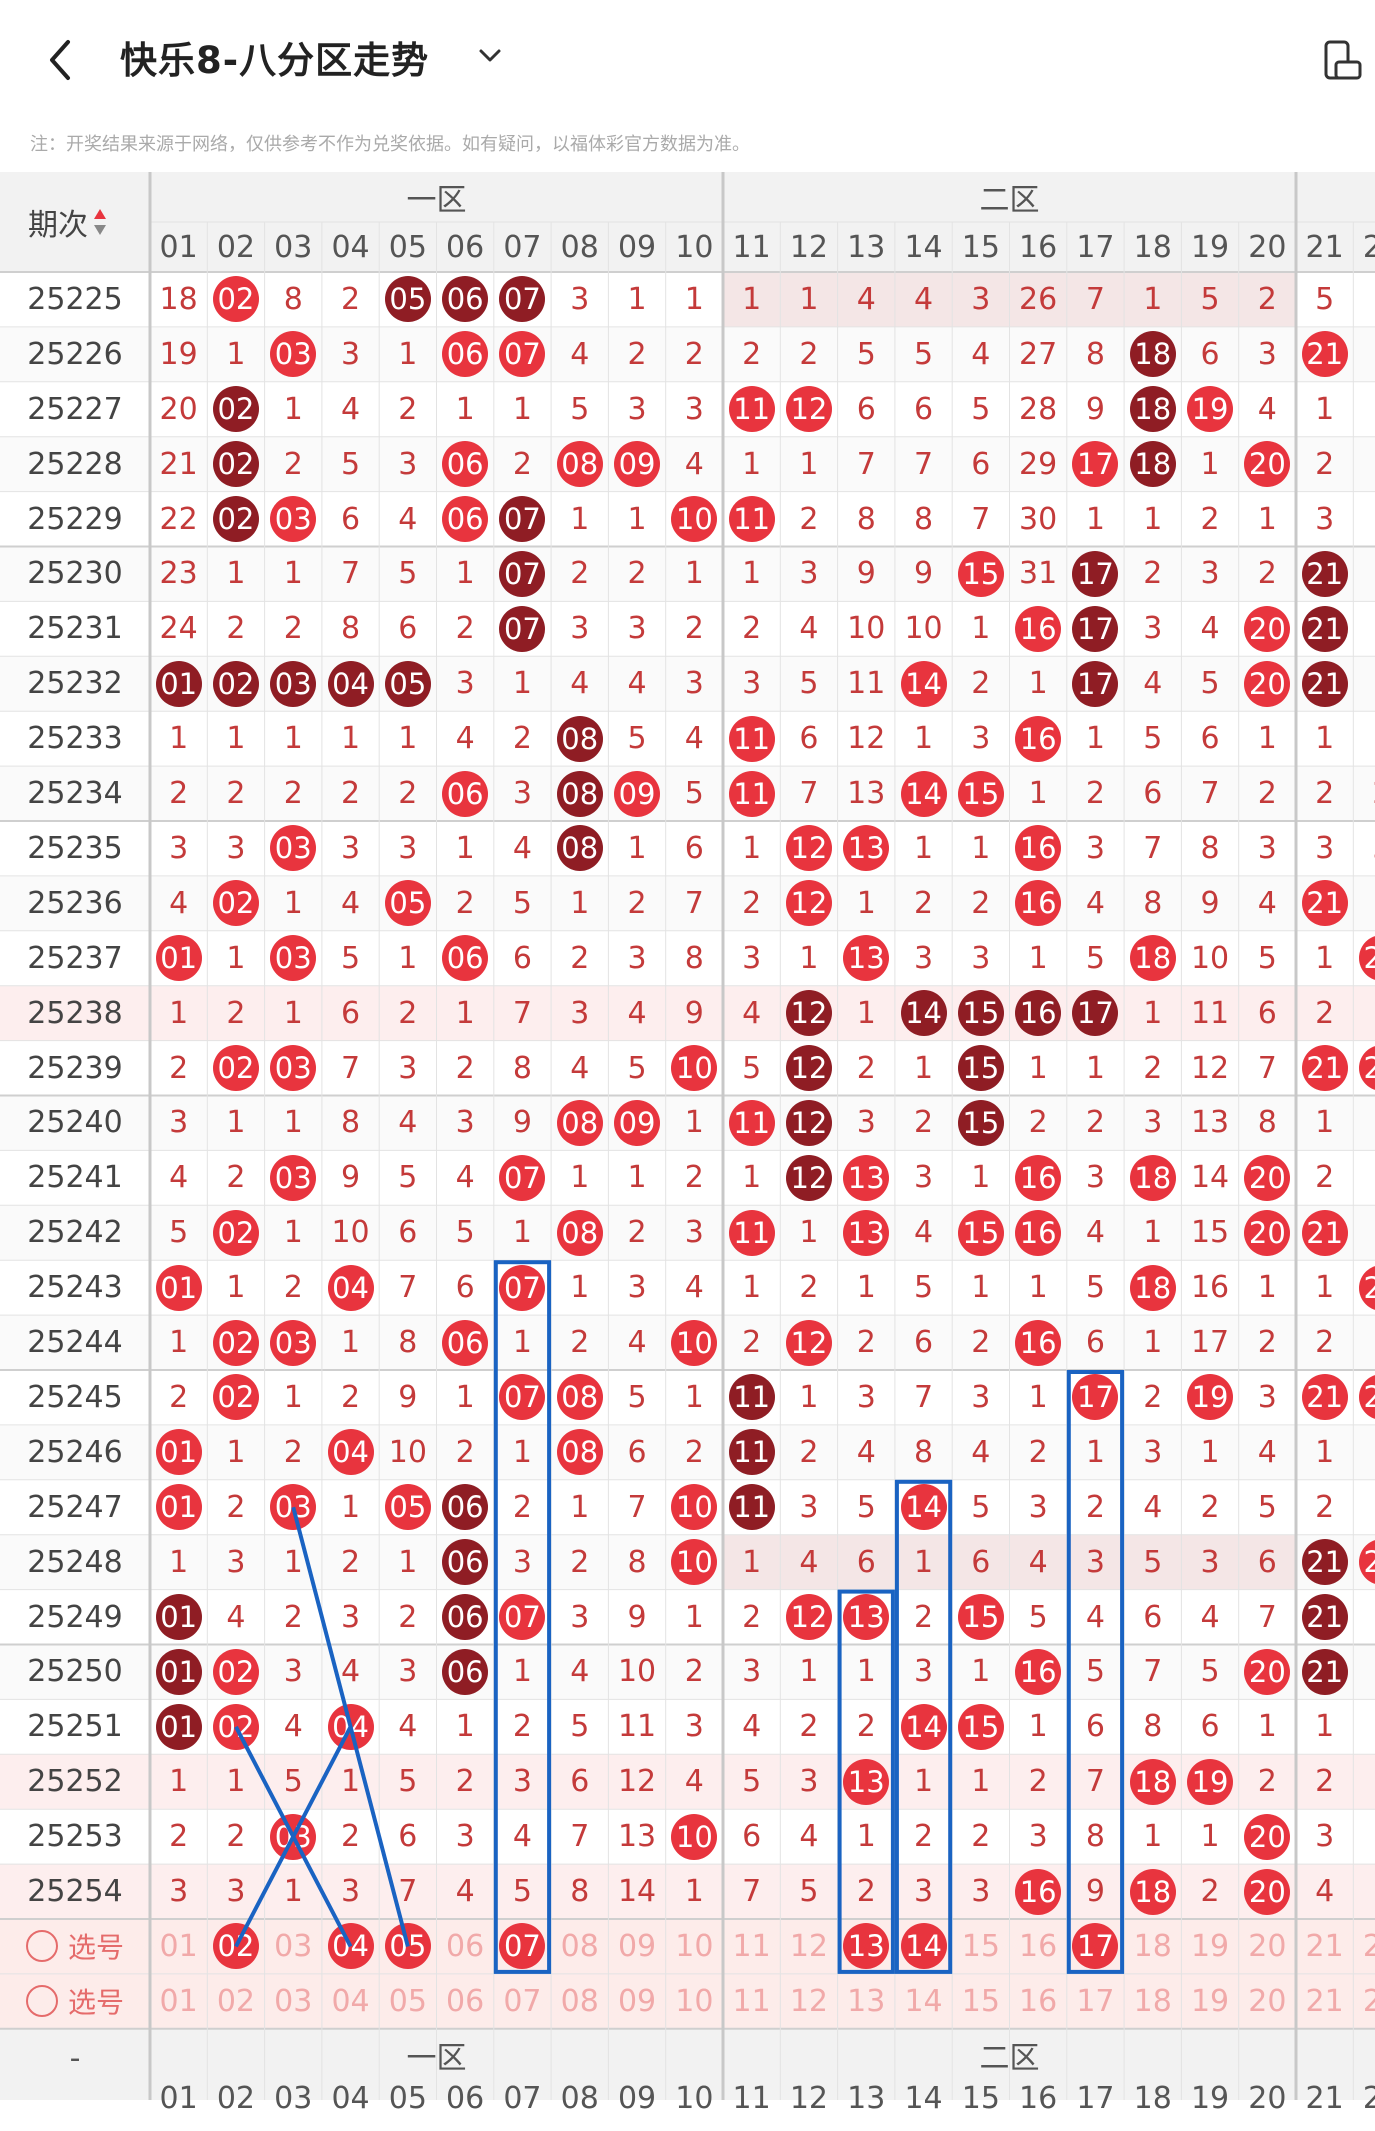 This screenshot has width=1375, height=2131. Describe the element at coordinates (1341, 61) in the screenshot. I see `screen-rotate-icon` at that location.